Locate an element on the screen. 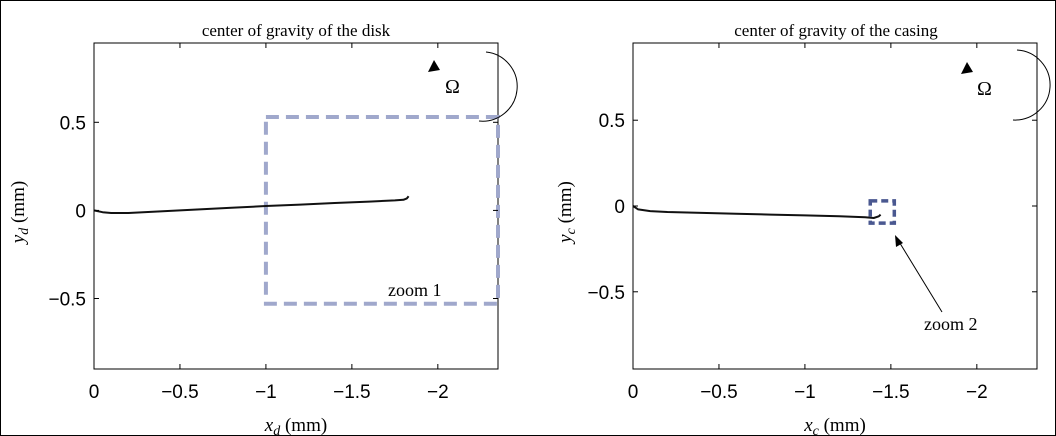  chart-title: center of gravity of the casing is located at coordinates (836, 30).